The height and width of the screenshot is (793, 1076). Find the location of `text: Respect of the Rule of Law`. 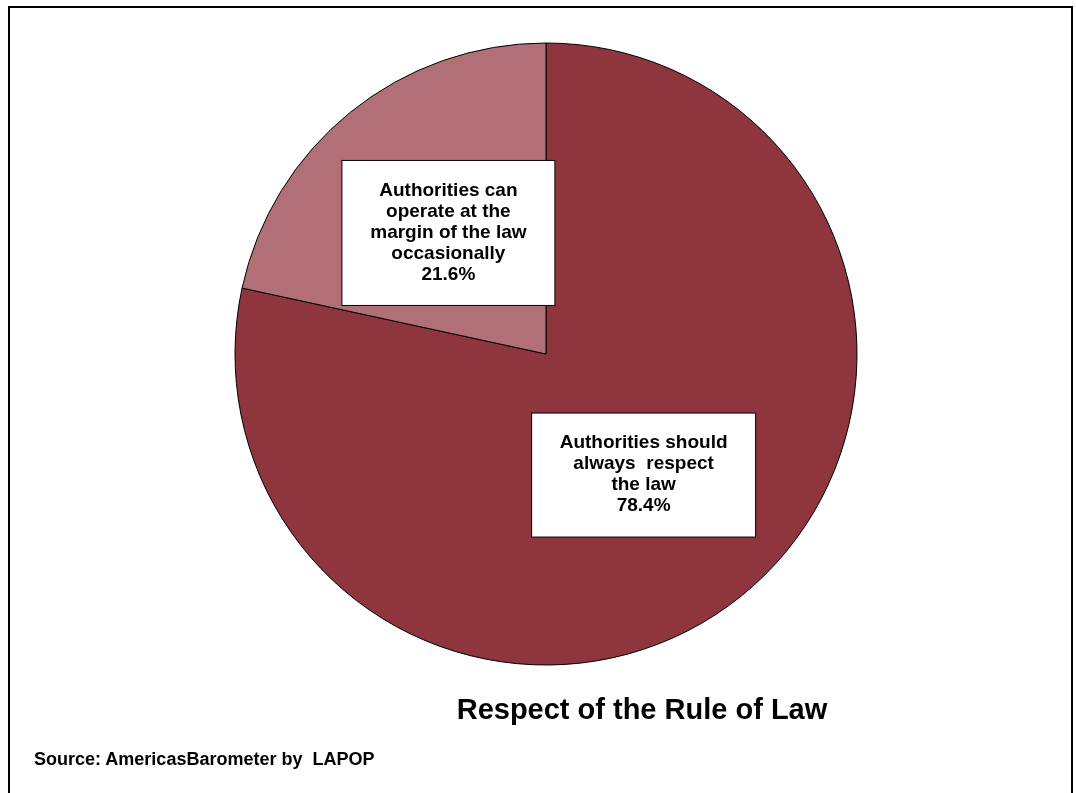

text: Respect of the Rule of Law is located at coordinates (642, 709).